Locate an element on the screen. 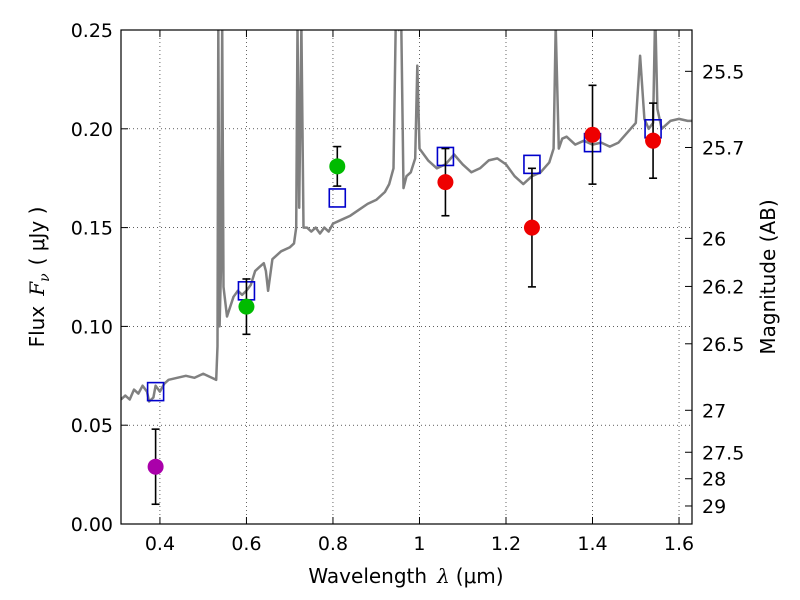 This screenshot has height=600, width=800. x-axis-label-math: λ is located at coordinates (443, 576).